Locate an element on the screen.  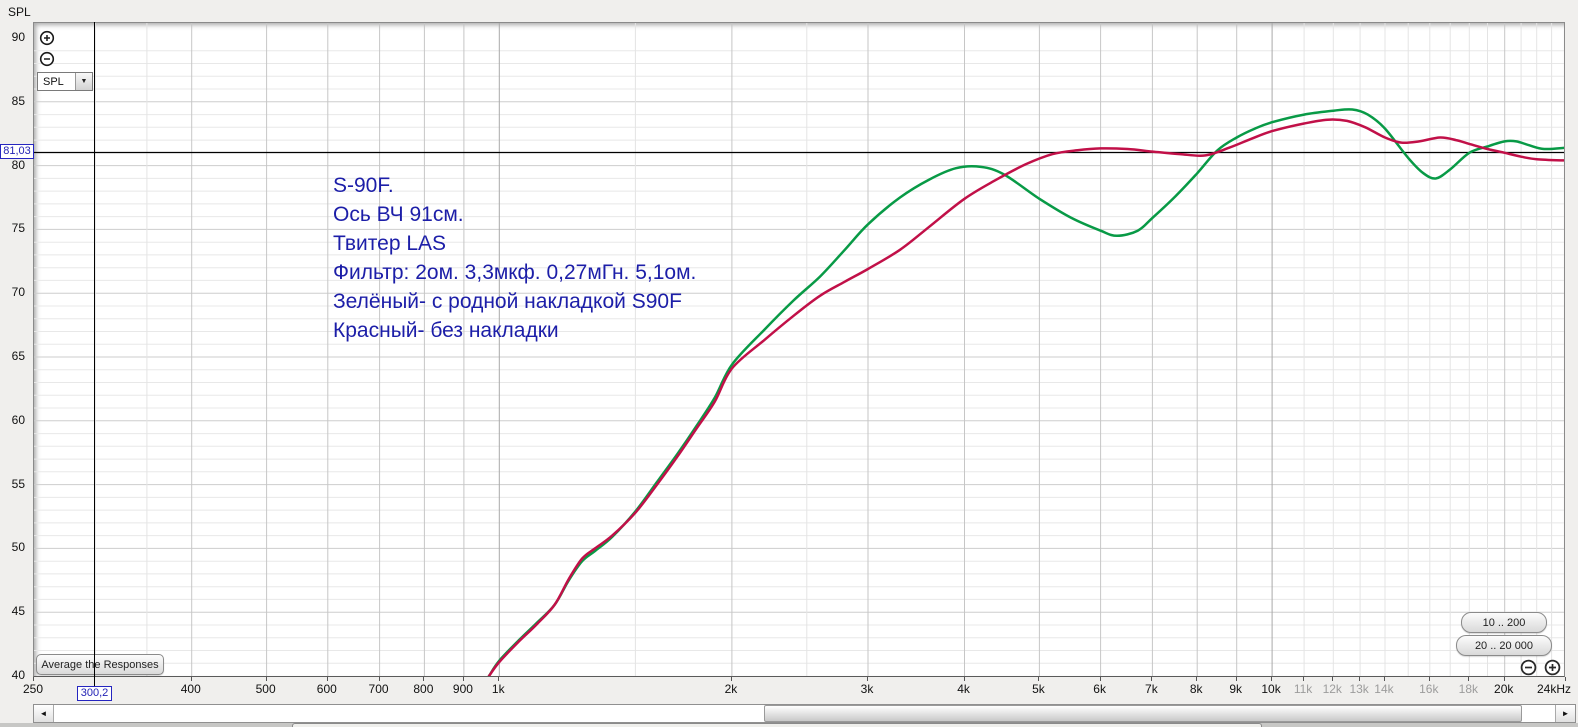
y-tick-label: 55 is located at coordinates (18, 483).